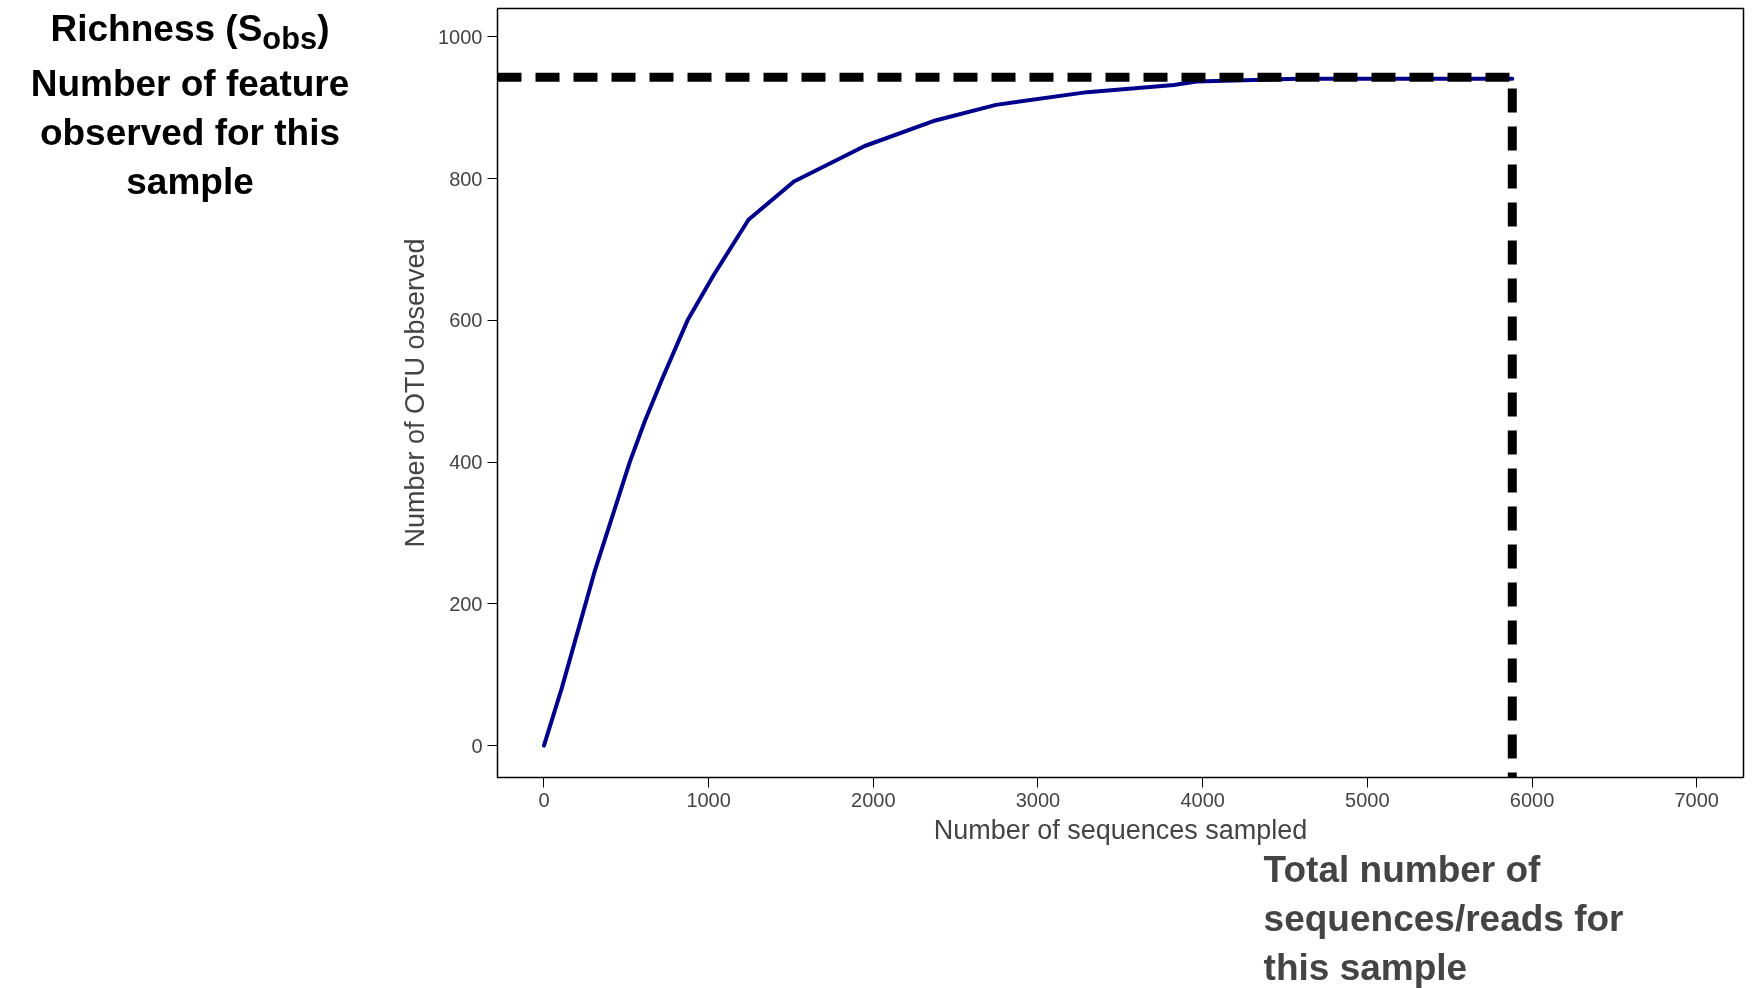  I want to click on y-tick-label: 1000, so click(460, 36).